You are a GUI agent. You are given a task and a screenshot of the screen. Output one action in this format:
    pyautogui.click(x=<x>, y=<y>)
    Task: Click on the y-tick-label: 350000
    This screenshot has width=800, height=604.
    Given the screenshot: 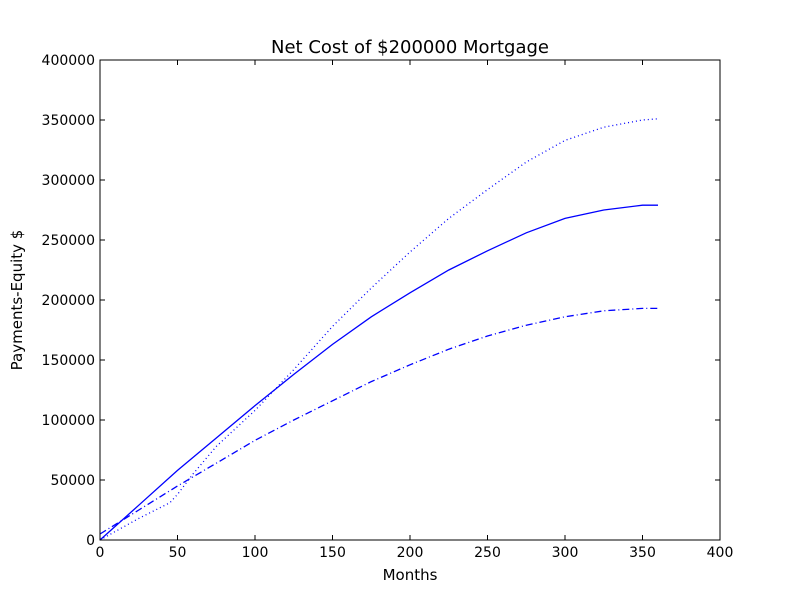 What is the action you would take?
    pyautogui.click(x=68, y=121)
    